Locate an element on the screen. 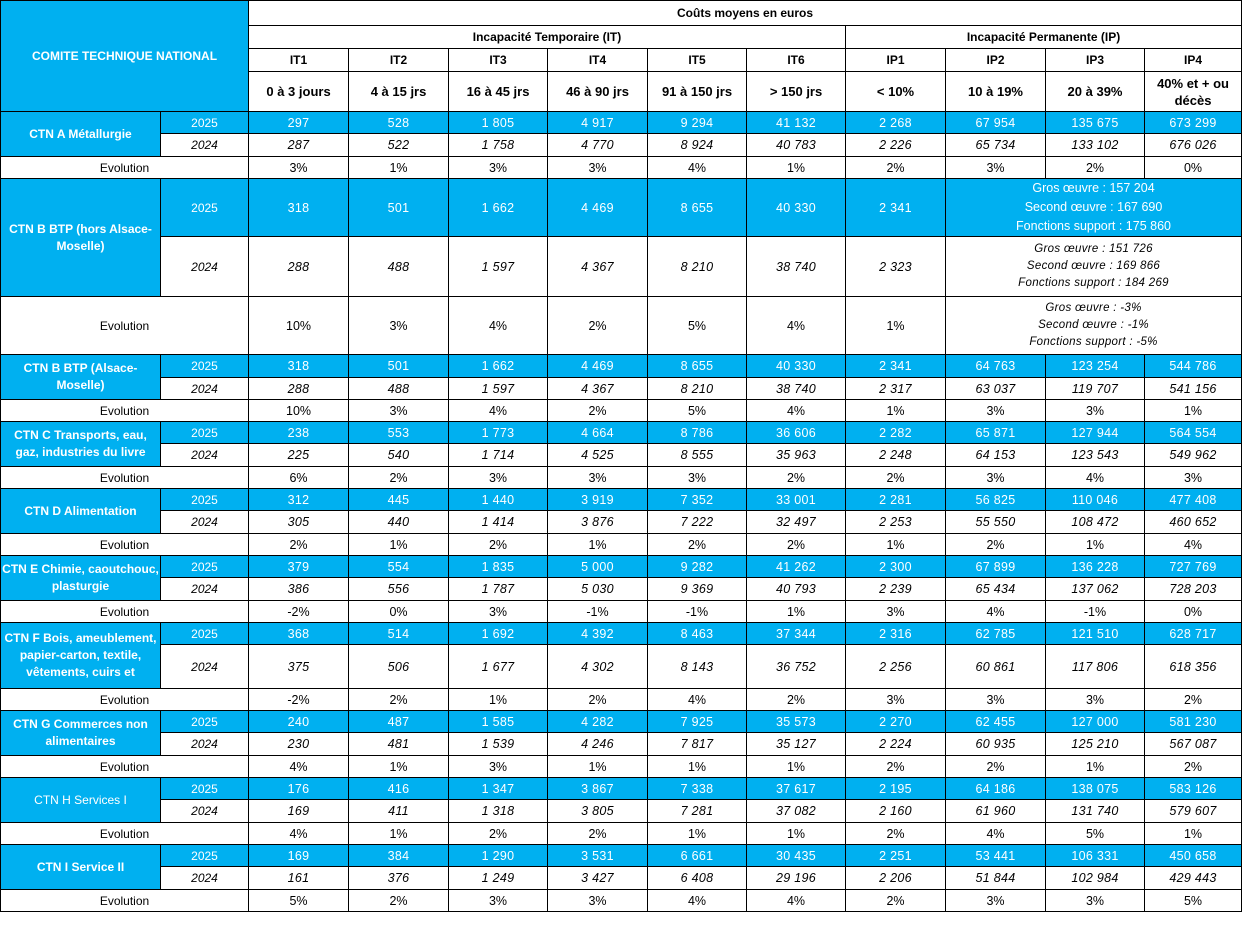 Image resolution: width=1242 pixels, height=927 pixels. column-code: IT4 is located at coordinates (598, 60).